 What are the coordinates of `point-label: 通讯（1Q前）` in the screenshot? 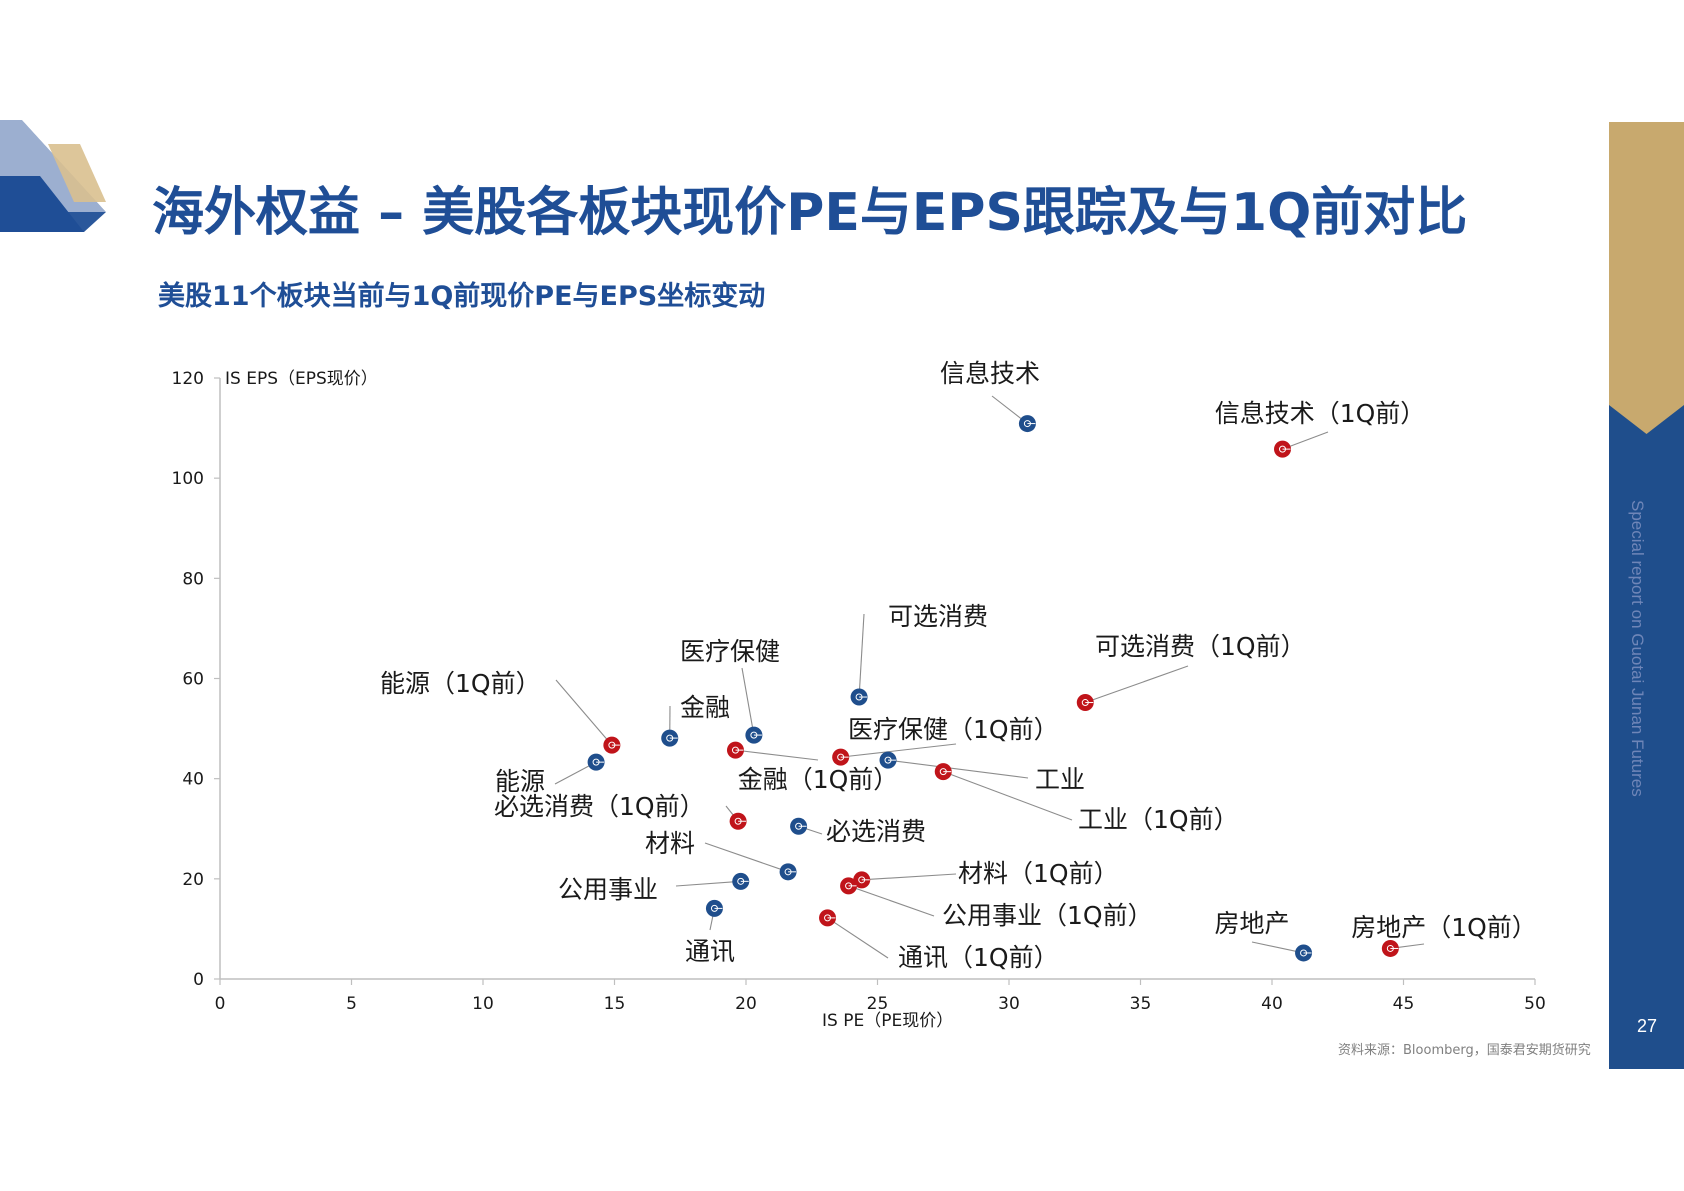 It's located at (978, 957).